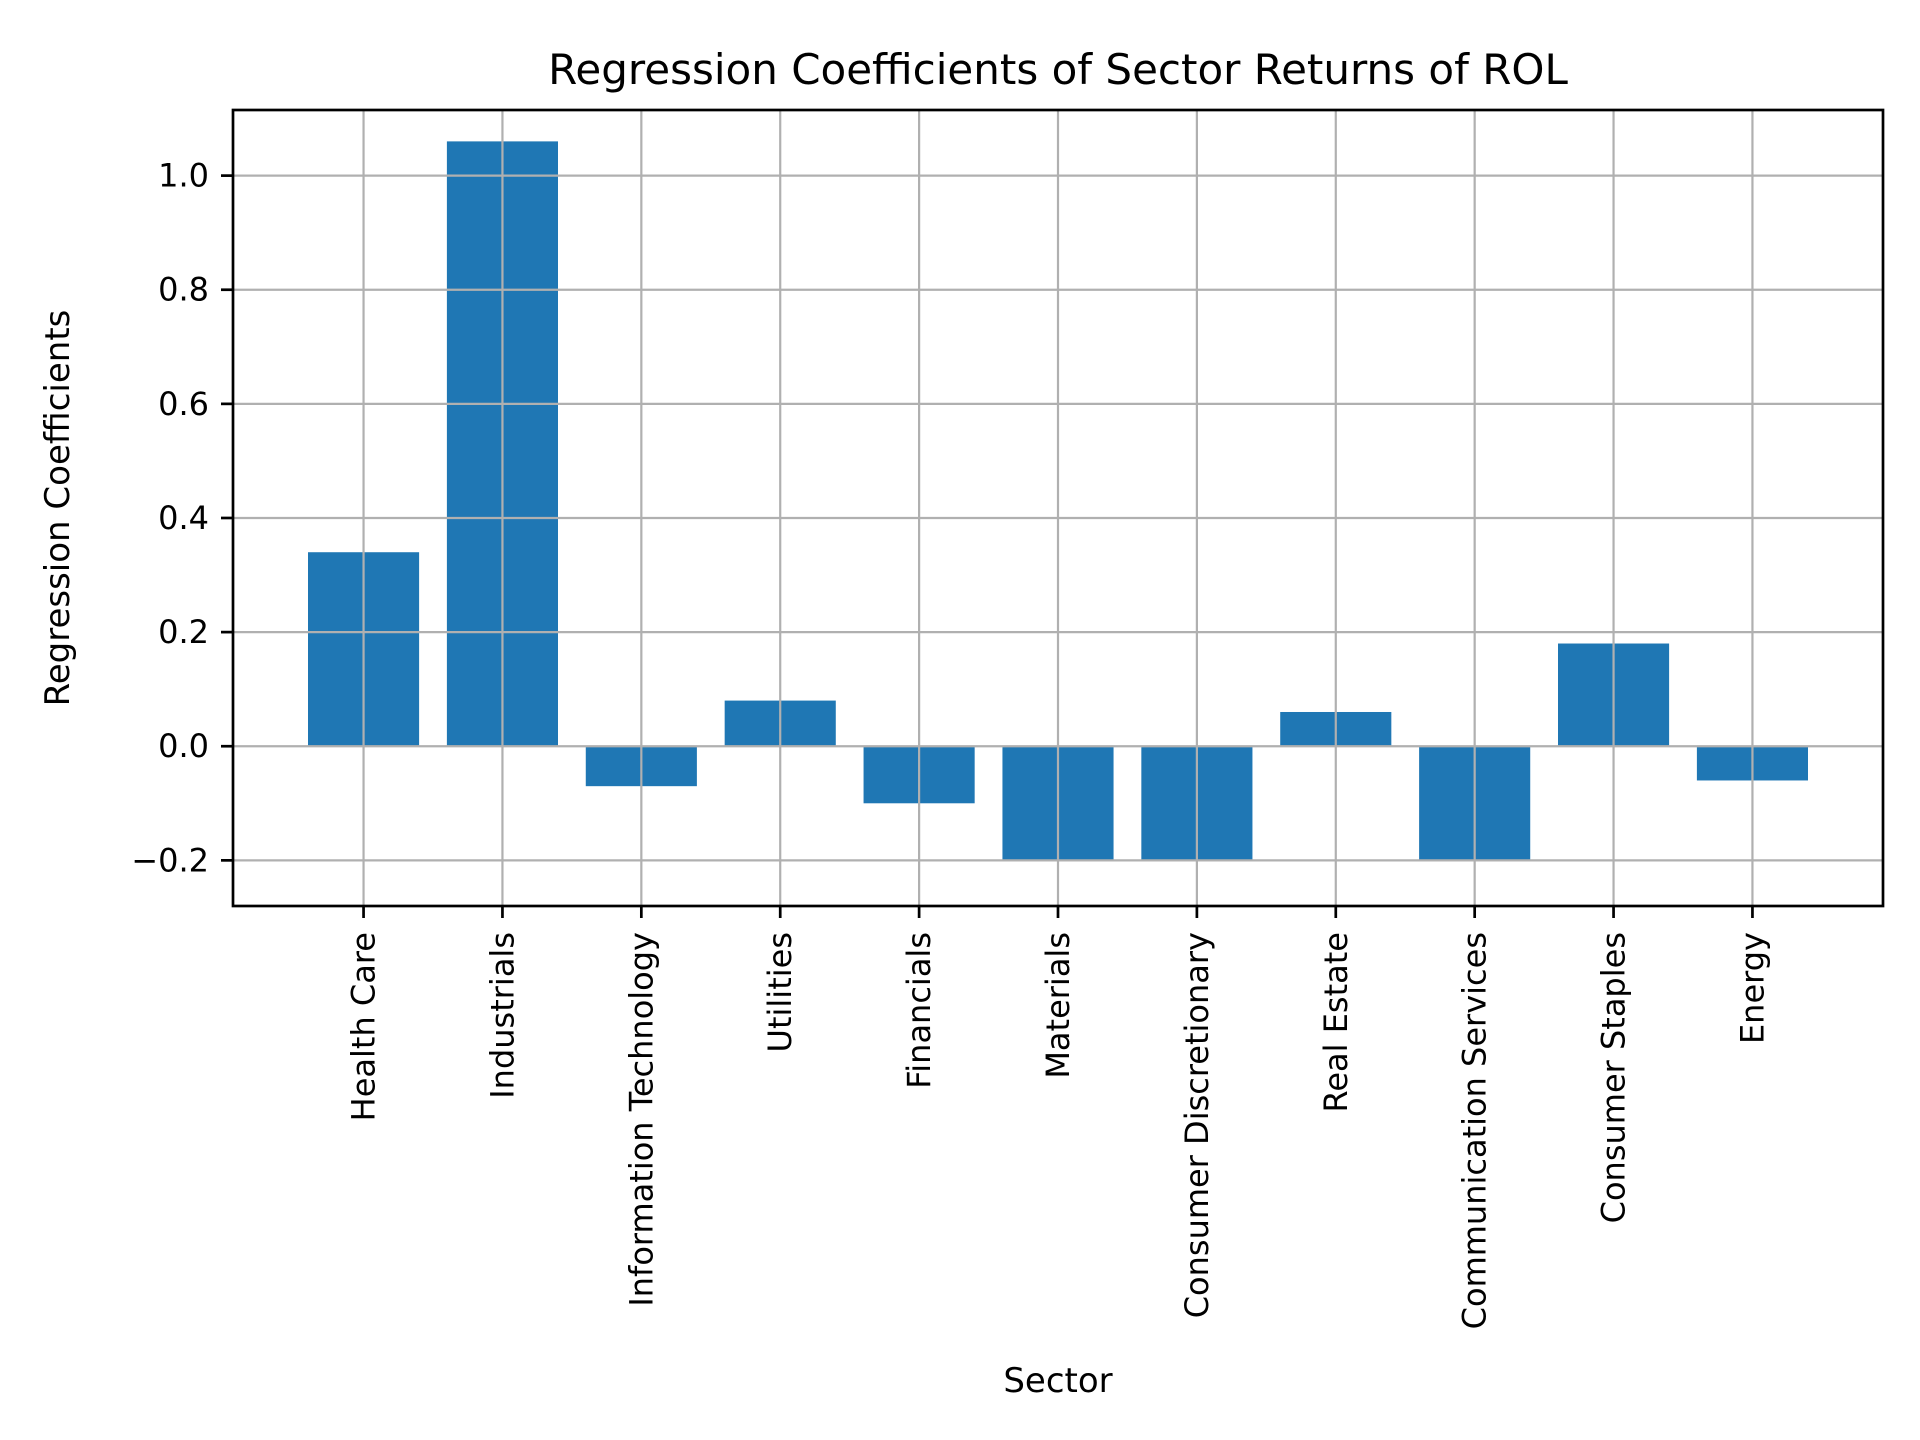  What do you see at coordinates (183, 290) in the screenshot?
I see `y-tick-label: 0.8` at bounding box center [183, 290].